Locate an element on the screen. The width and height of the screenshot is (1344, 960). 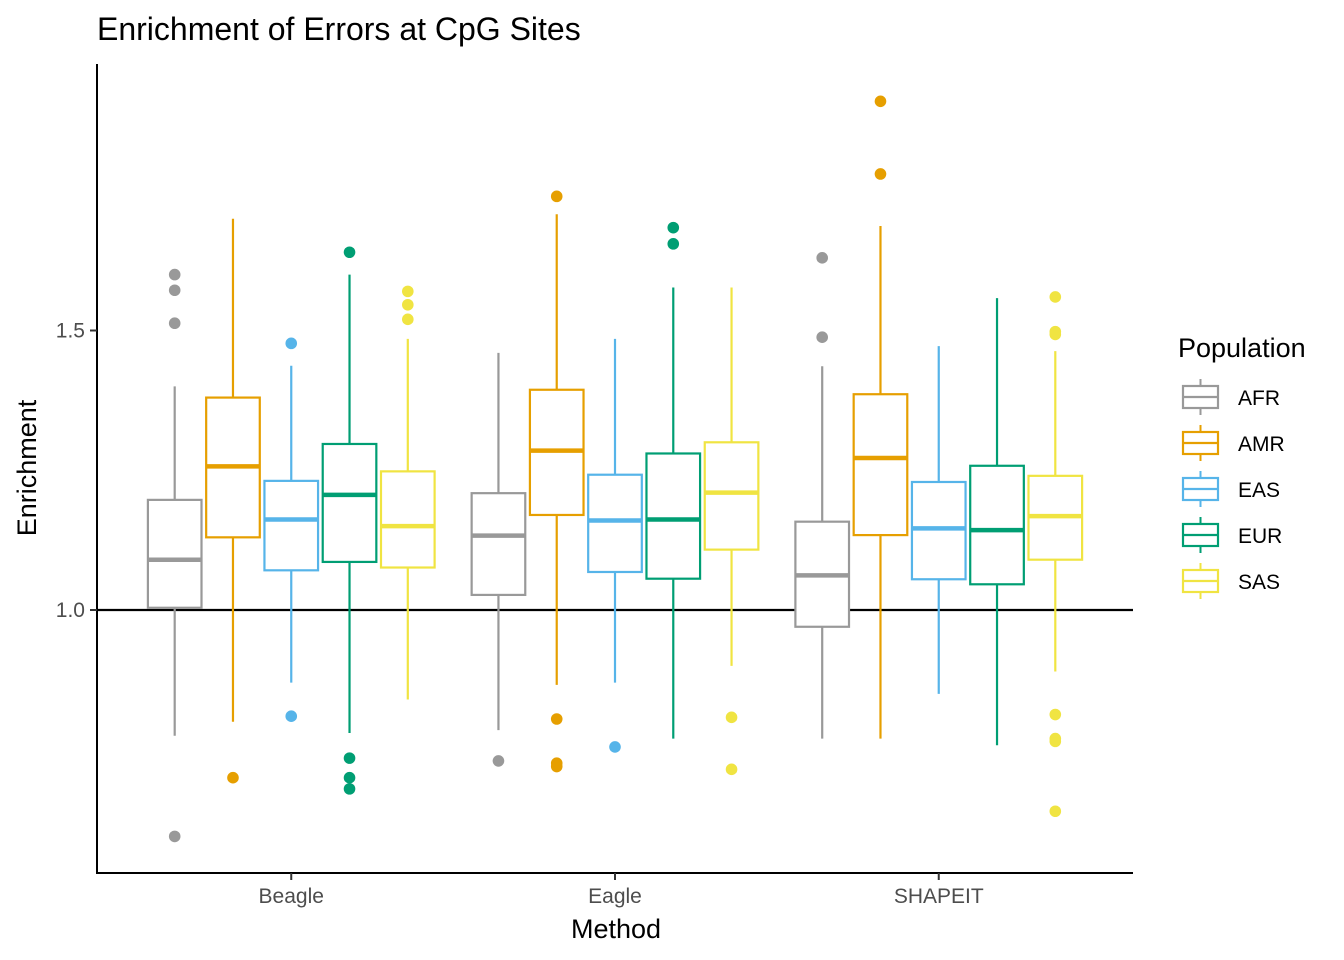
box-eas-eagle is located at coordinates (615, 545).